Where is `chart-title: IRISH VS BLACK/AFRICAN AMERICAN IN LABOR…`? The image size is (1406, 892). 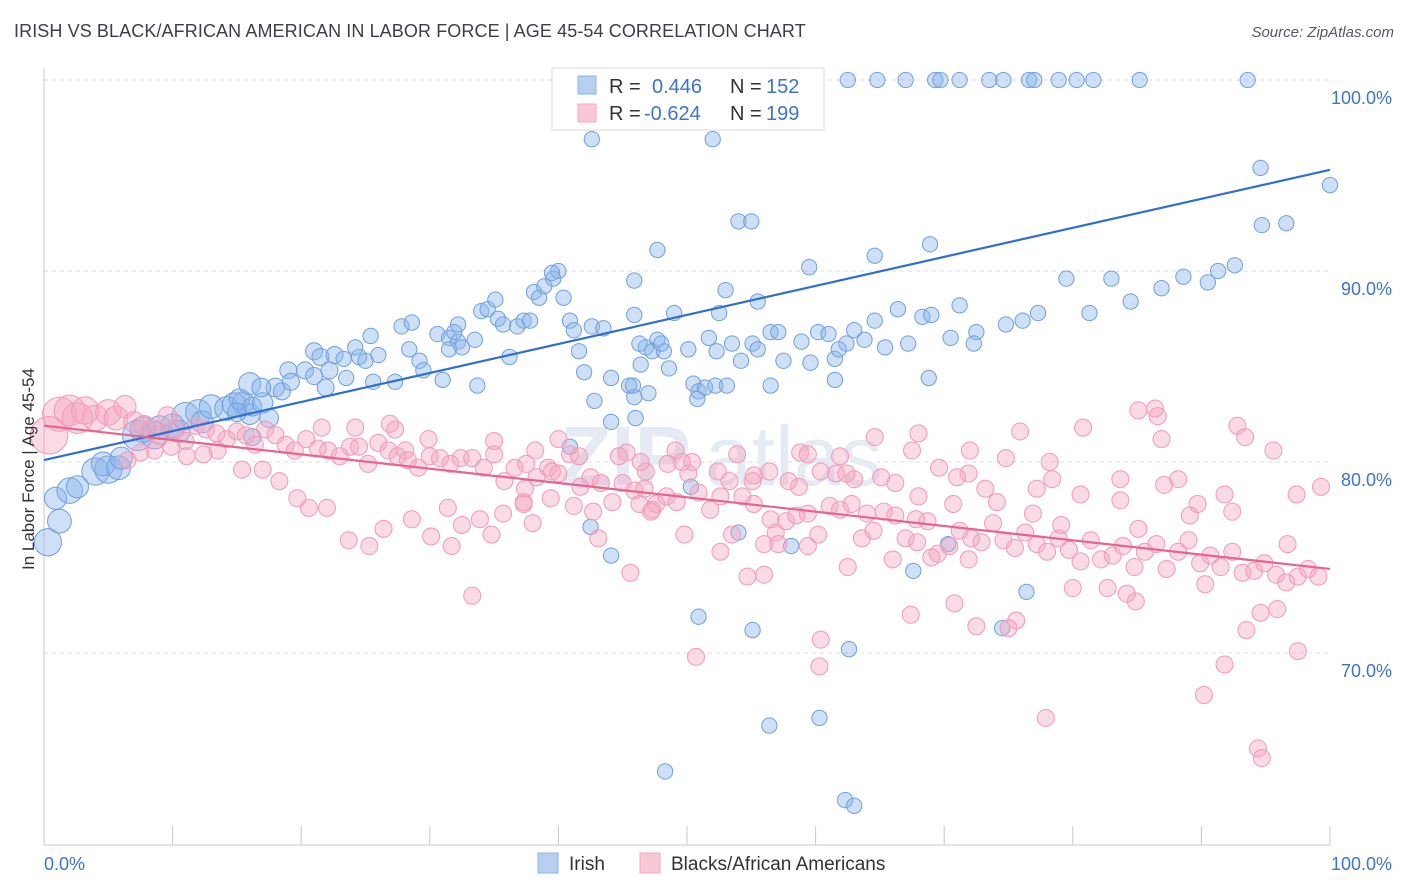 chart-title: IRISH VS BLACK/AFRICAN AMERICAN IN LABOR… is located at coordinates (410, 31).